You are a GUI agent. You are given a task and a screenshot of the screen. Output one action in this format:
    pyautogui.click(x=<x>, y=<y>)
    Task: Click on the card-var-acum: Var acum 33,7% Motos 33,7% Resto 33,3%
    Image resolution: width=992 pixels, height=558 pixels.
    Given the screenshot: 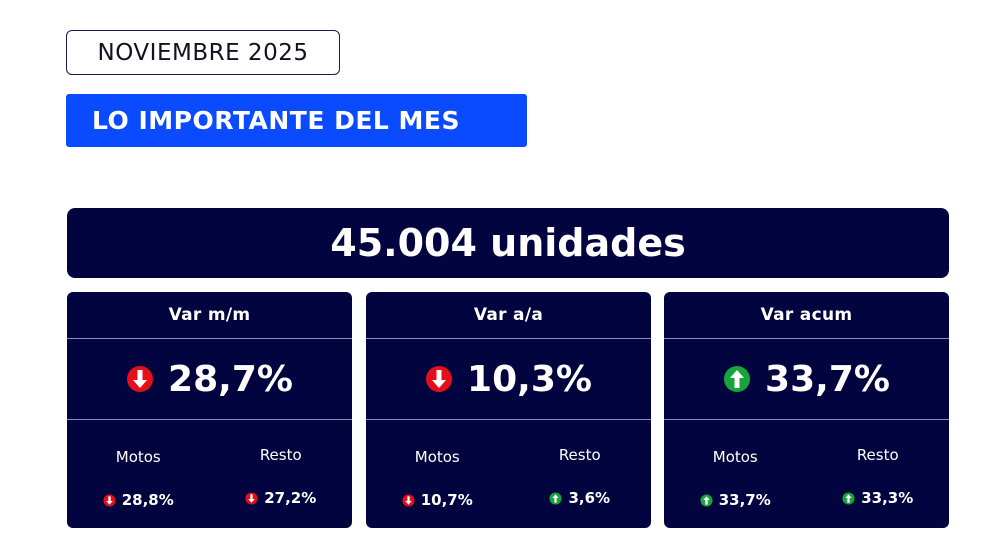 What is the action you would take?
    pyautogui.click(x=806, y=410)
    